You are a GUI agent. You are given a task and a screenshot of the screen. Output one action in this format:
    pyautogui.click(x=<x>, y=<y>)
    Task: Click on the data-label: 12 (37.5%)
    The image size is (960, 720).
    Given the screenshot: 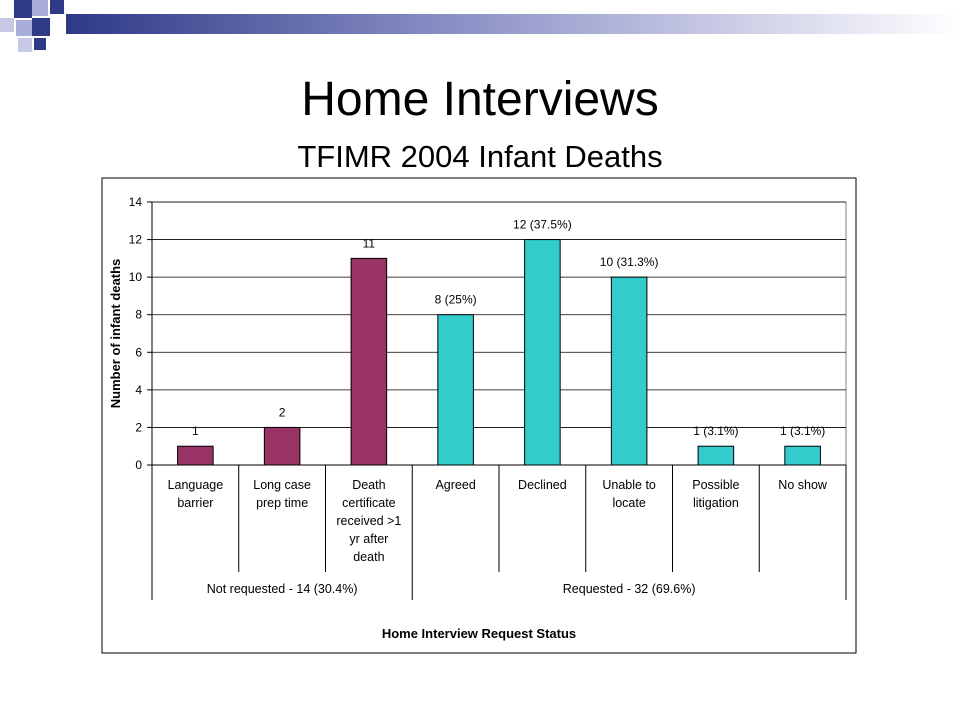 What is the action you would take?
    pyautogui.click(x=542, y=225)
    